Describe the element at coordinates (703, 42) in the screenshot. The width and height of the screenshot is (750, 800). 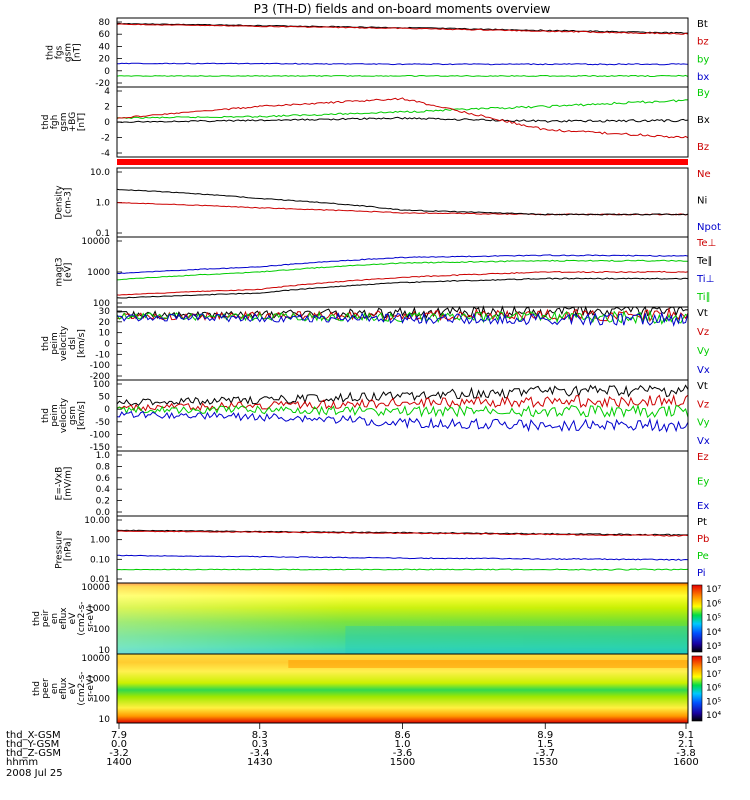
I see `legend-item: bz` at that location.